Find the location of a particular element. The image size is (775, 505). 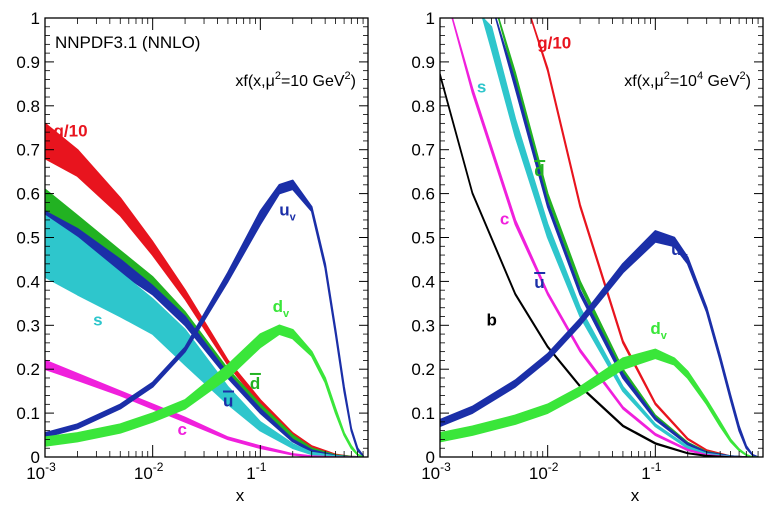

series-band-c is located at coordinates (204, 408).